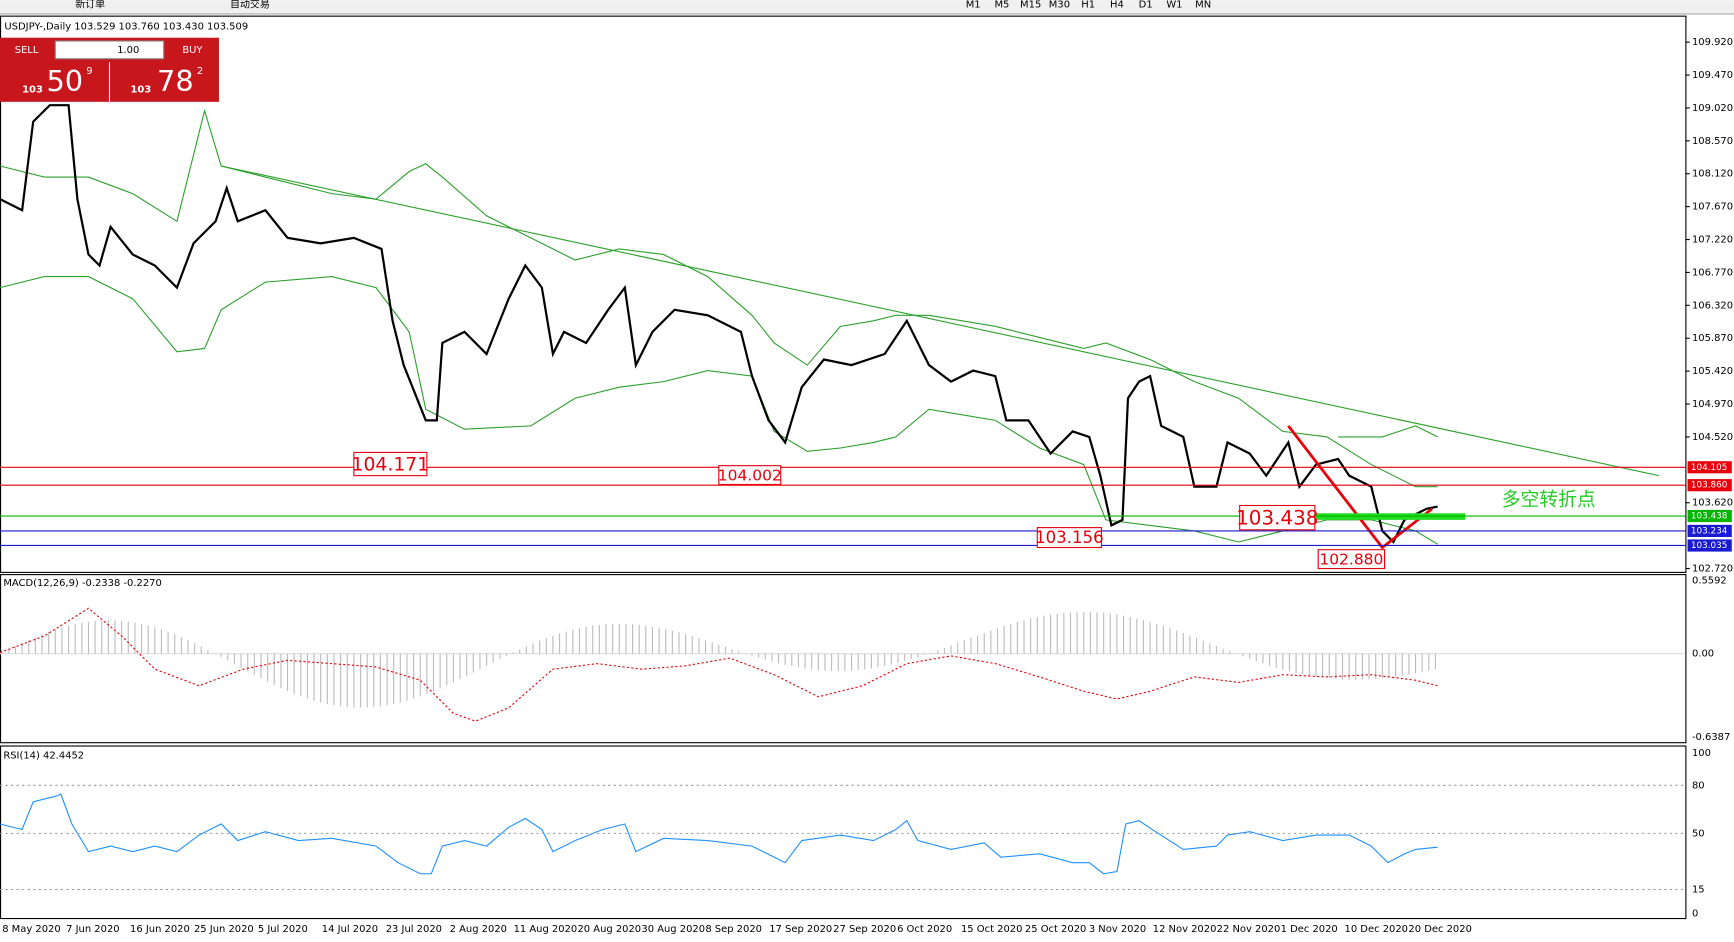  What do you see at coordinates (109, 50) in the screenshot?
I see `lot-box` at bounding box center [109, 50].